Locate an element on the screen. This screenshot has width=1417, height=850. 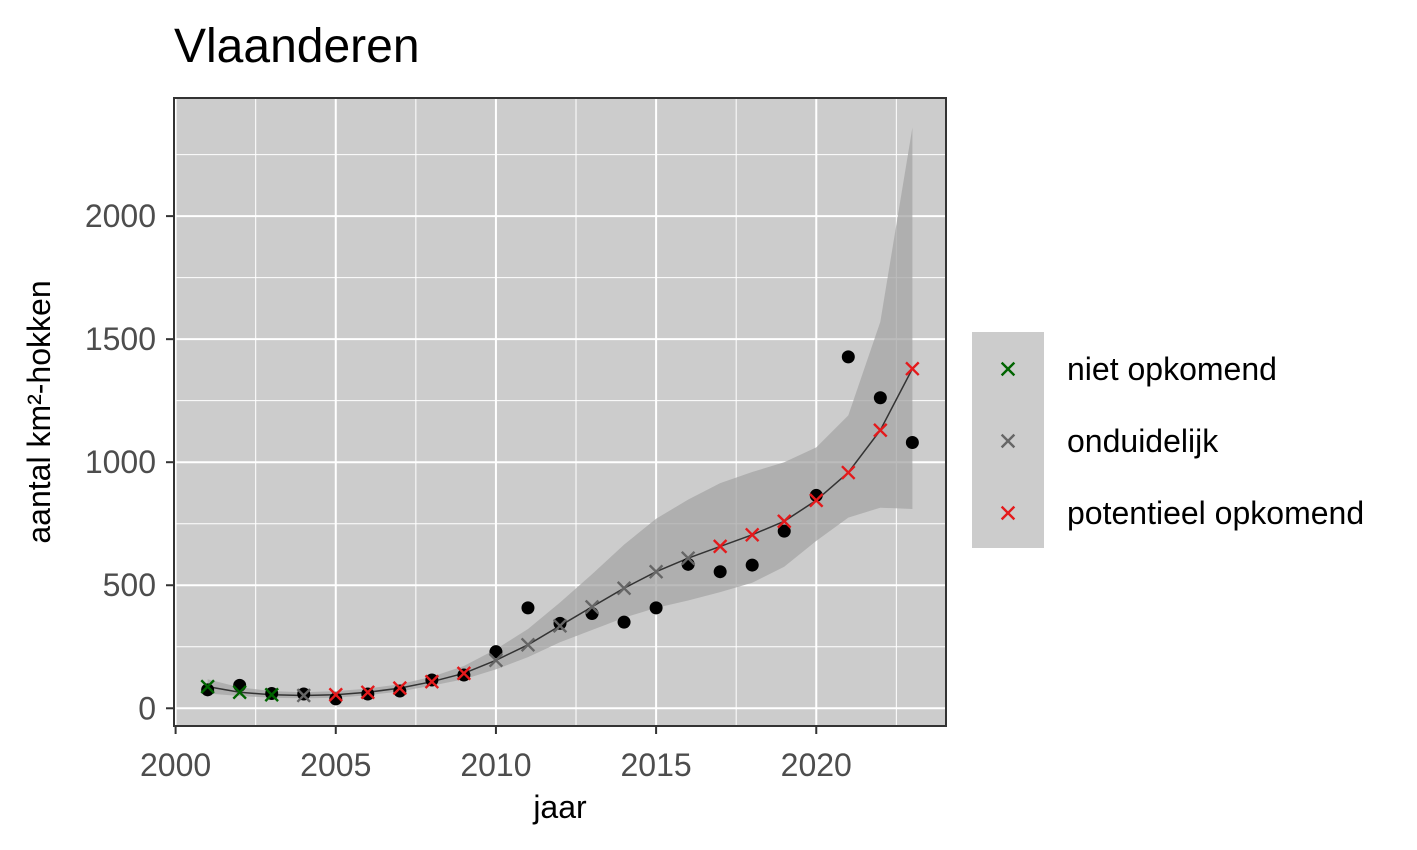
legend-label: niet opkomend is located at coordinates (1172, 369).